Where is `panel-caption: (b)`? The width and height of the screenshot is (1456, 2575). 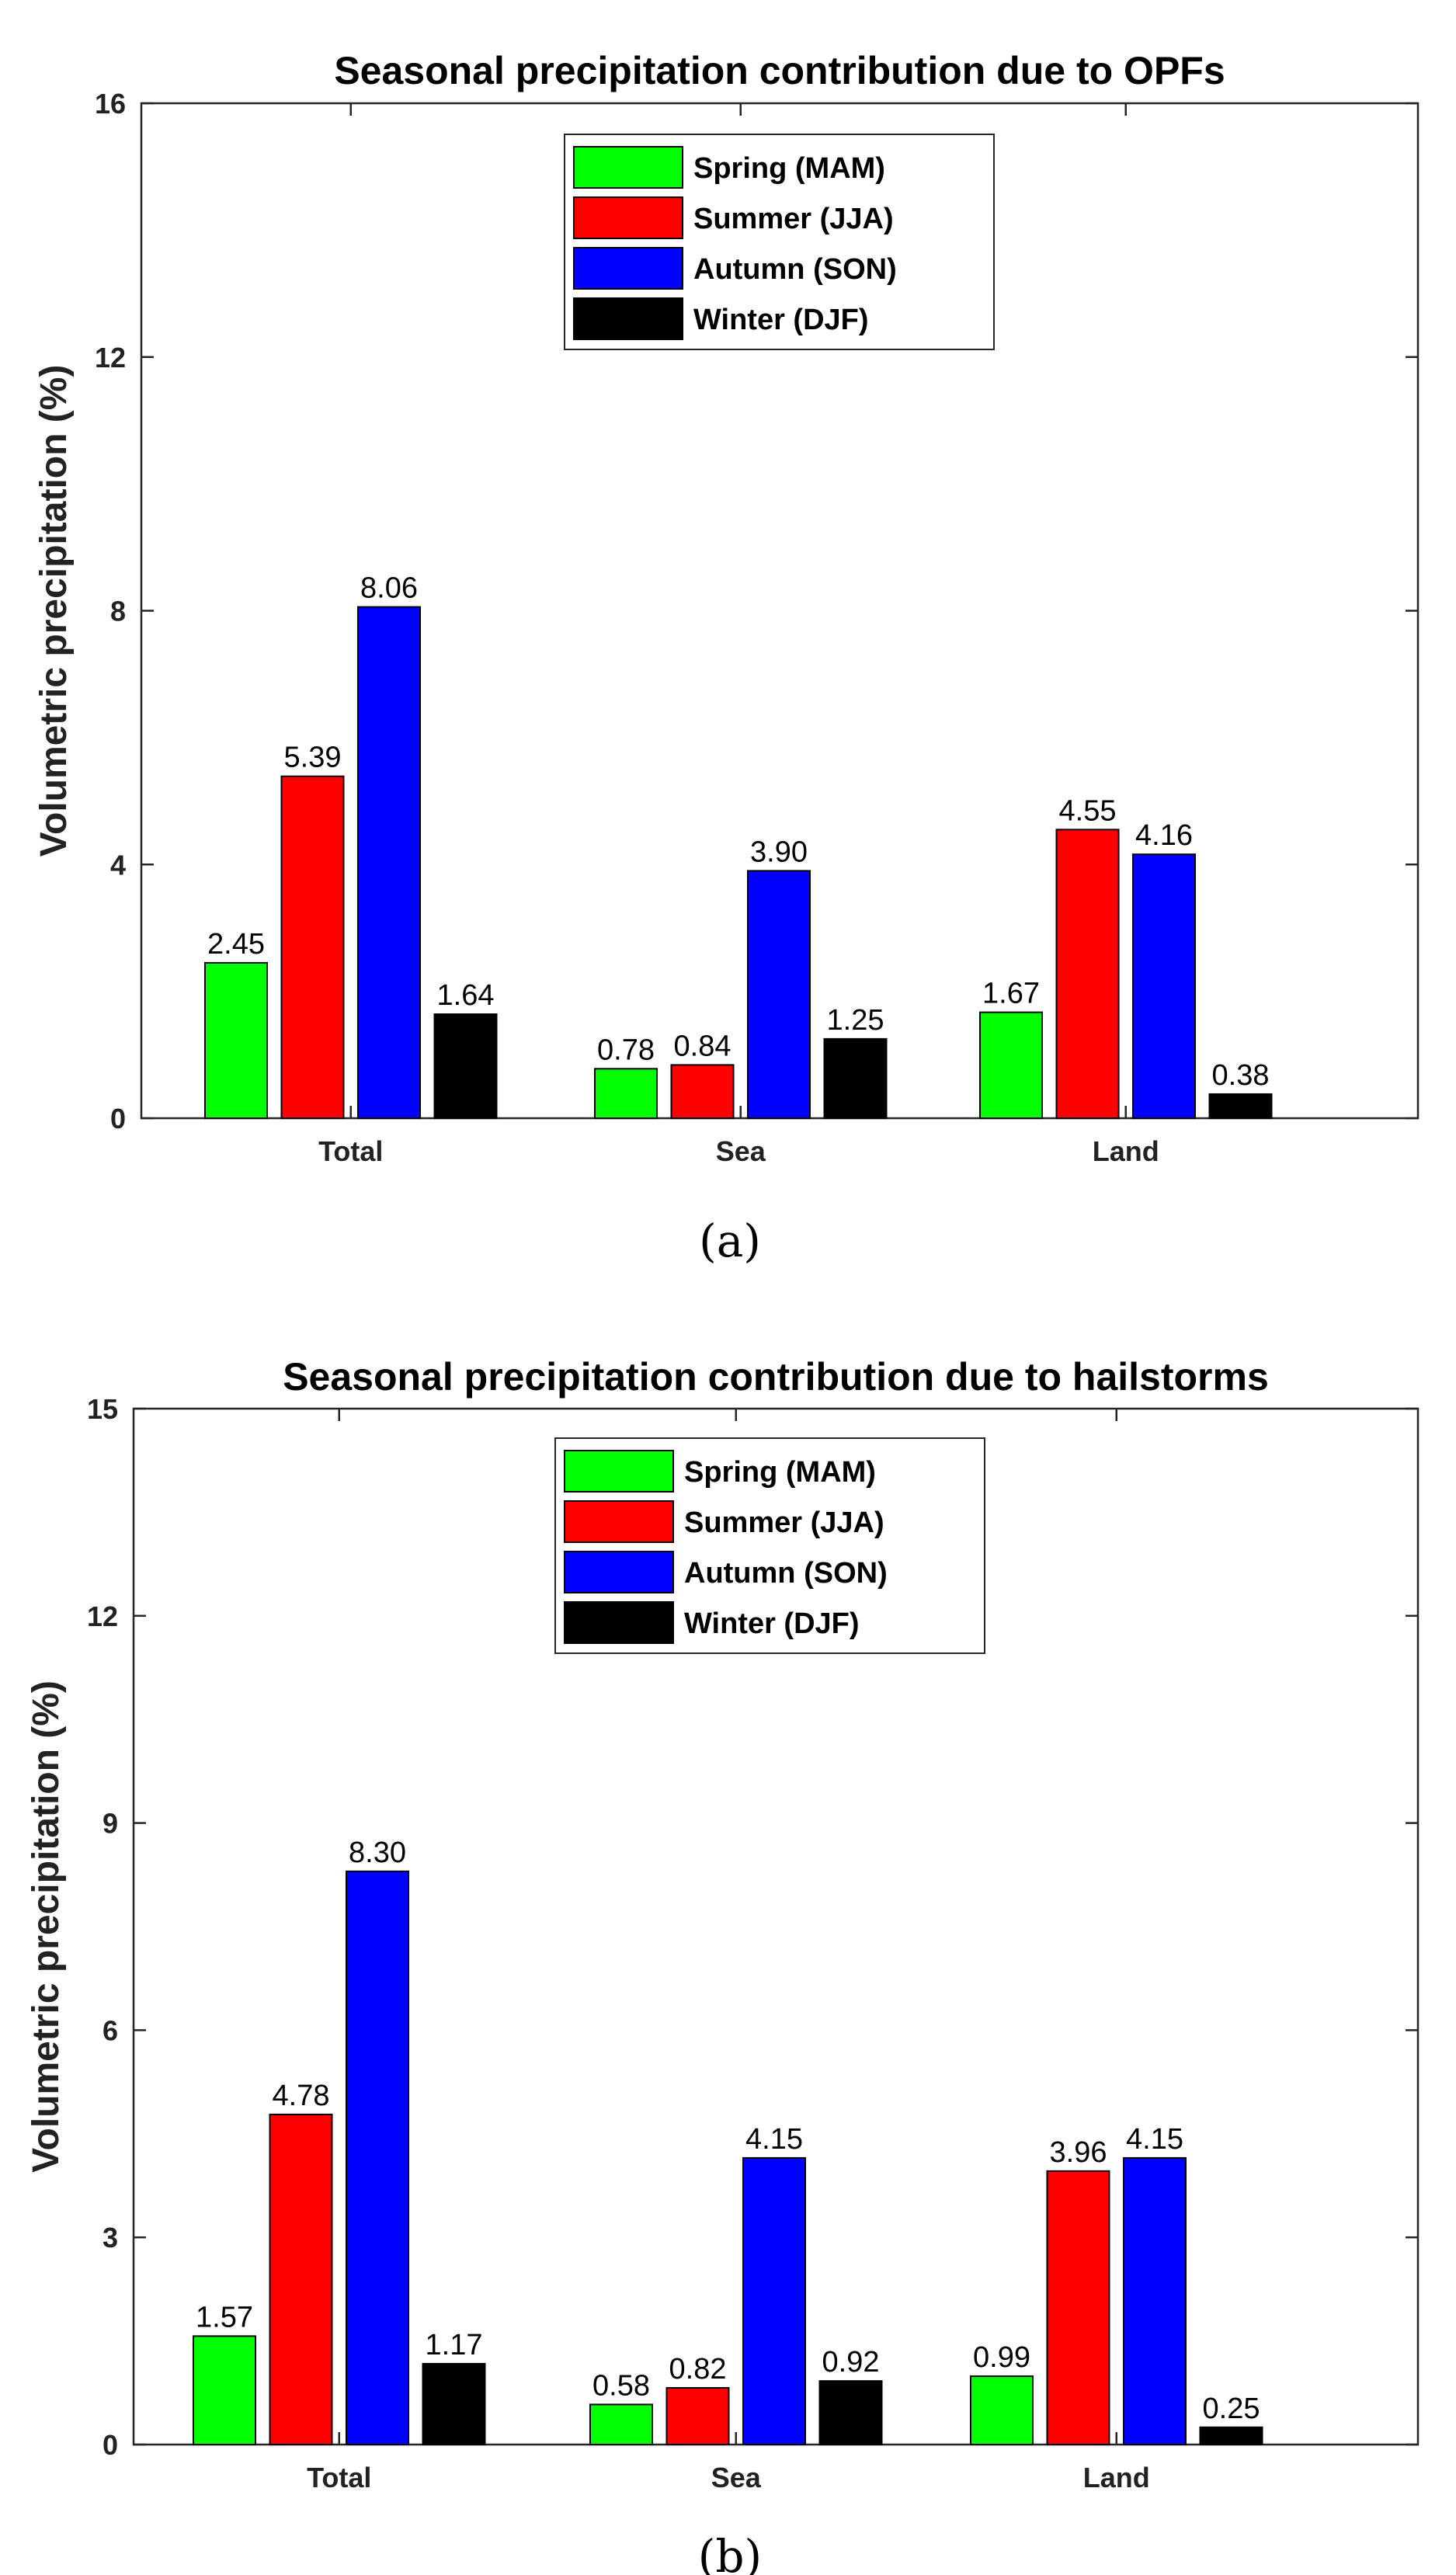
panel-caption: (b) is located at coordinates (730, 2552).